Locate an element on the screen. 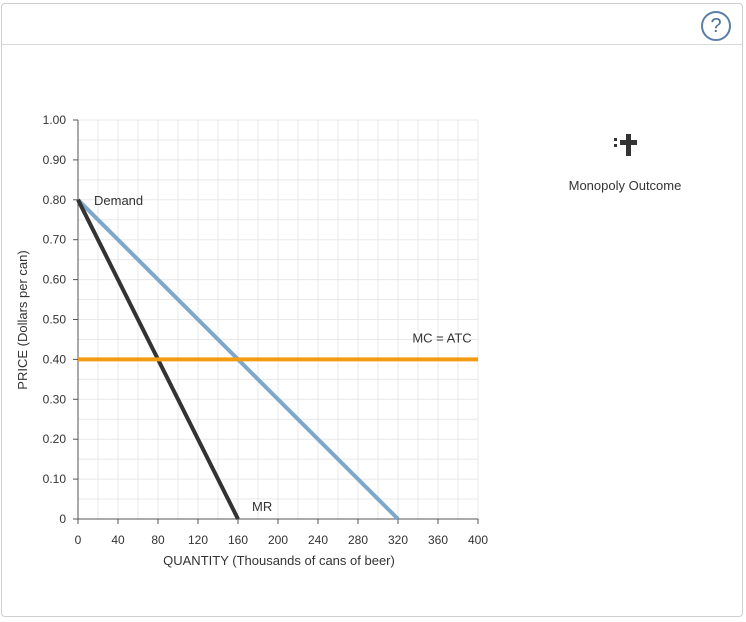  y-tick-label: 0.90 is located at coordinates (55, 160).